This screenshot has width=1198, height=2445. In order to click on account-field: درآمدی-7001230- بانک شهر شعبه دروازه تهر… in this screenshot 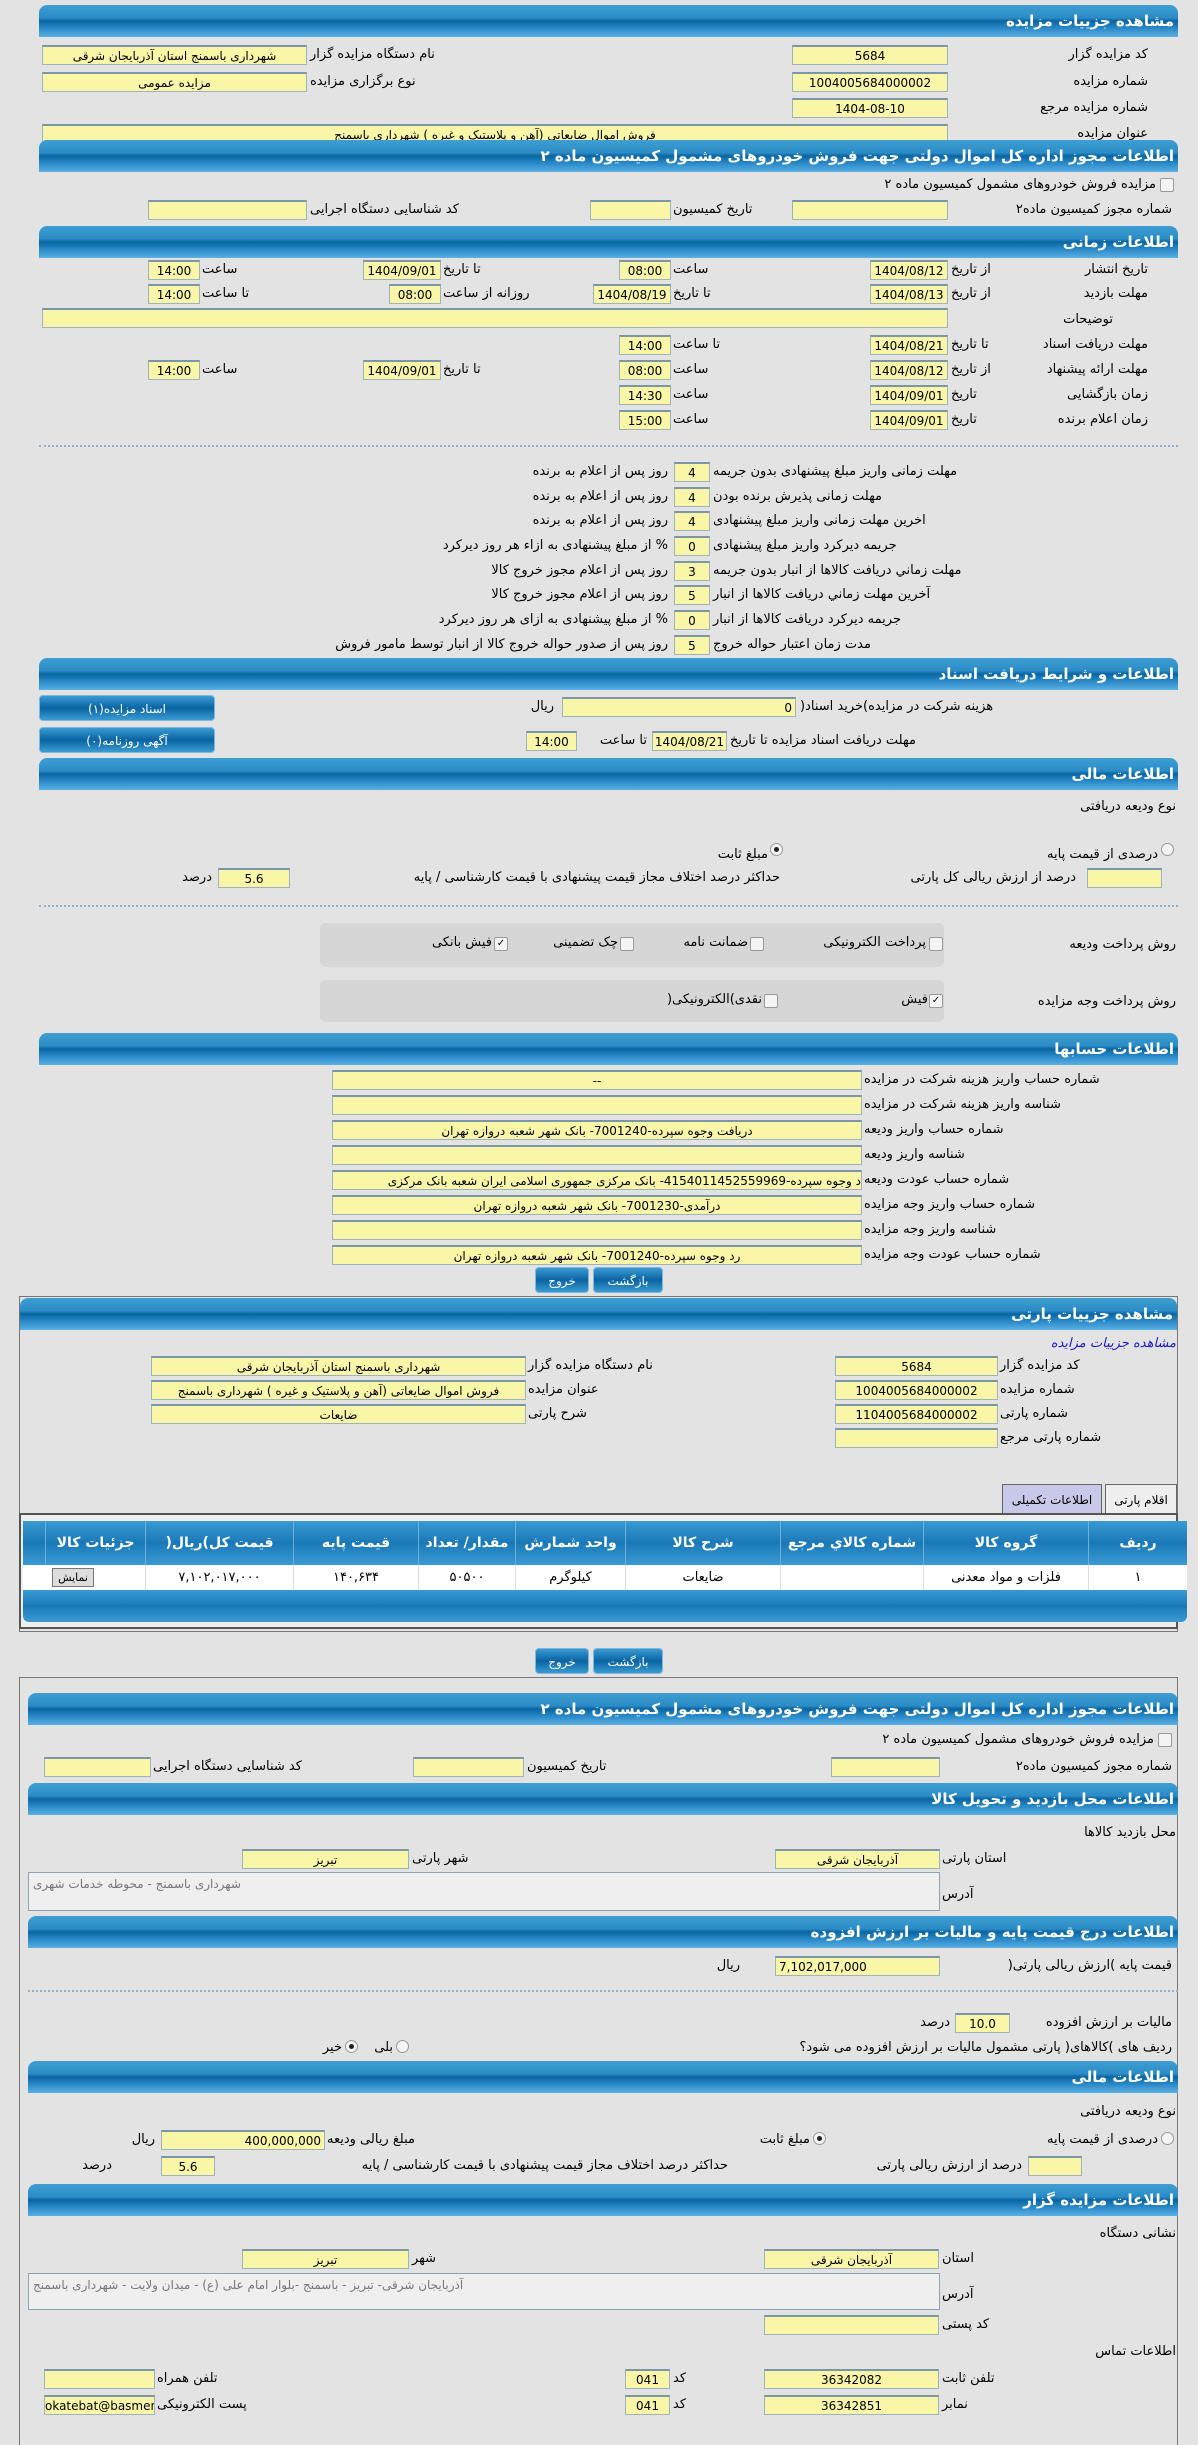, I will do `click(597, 1205)`.